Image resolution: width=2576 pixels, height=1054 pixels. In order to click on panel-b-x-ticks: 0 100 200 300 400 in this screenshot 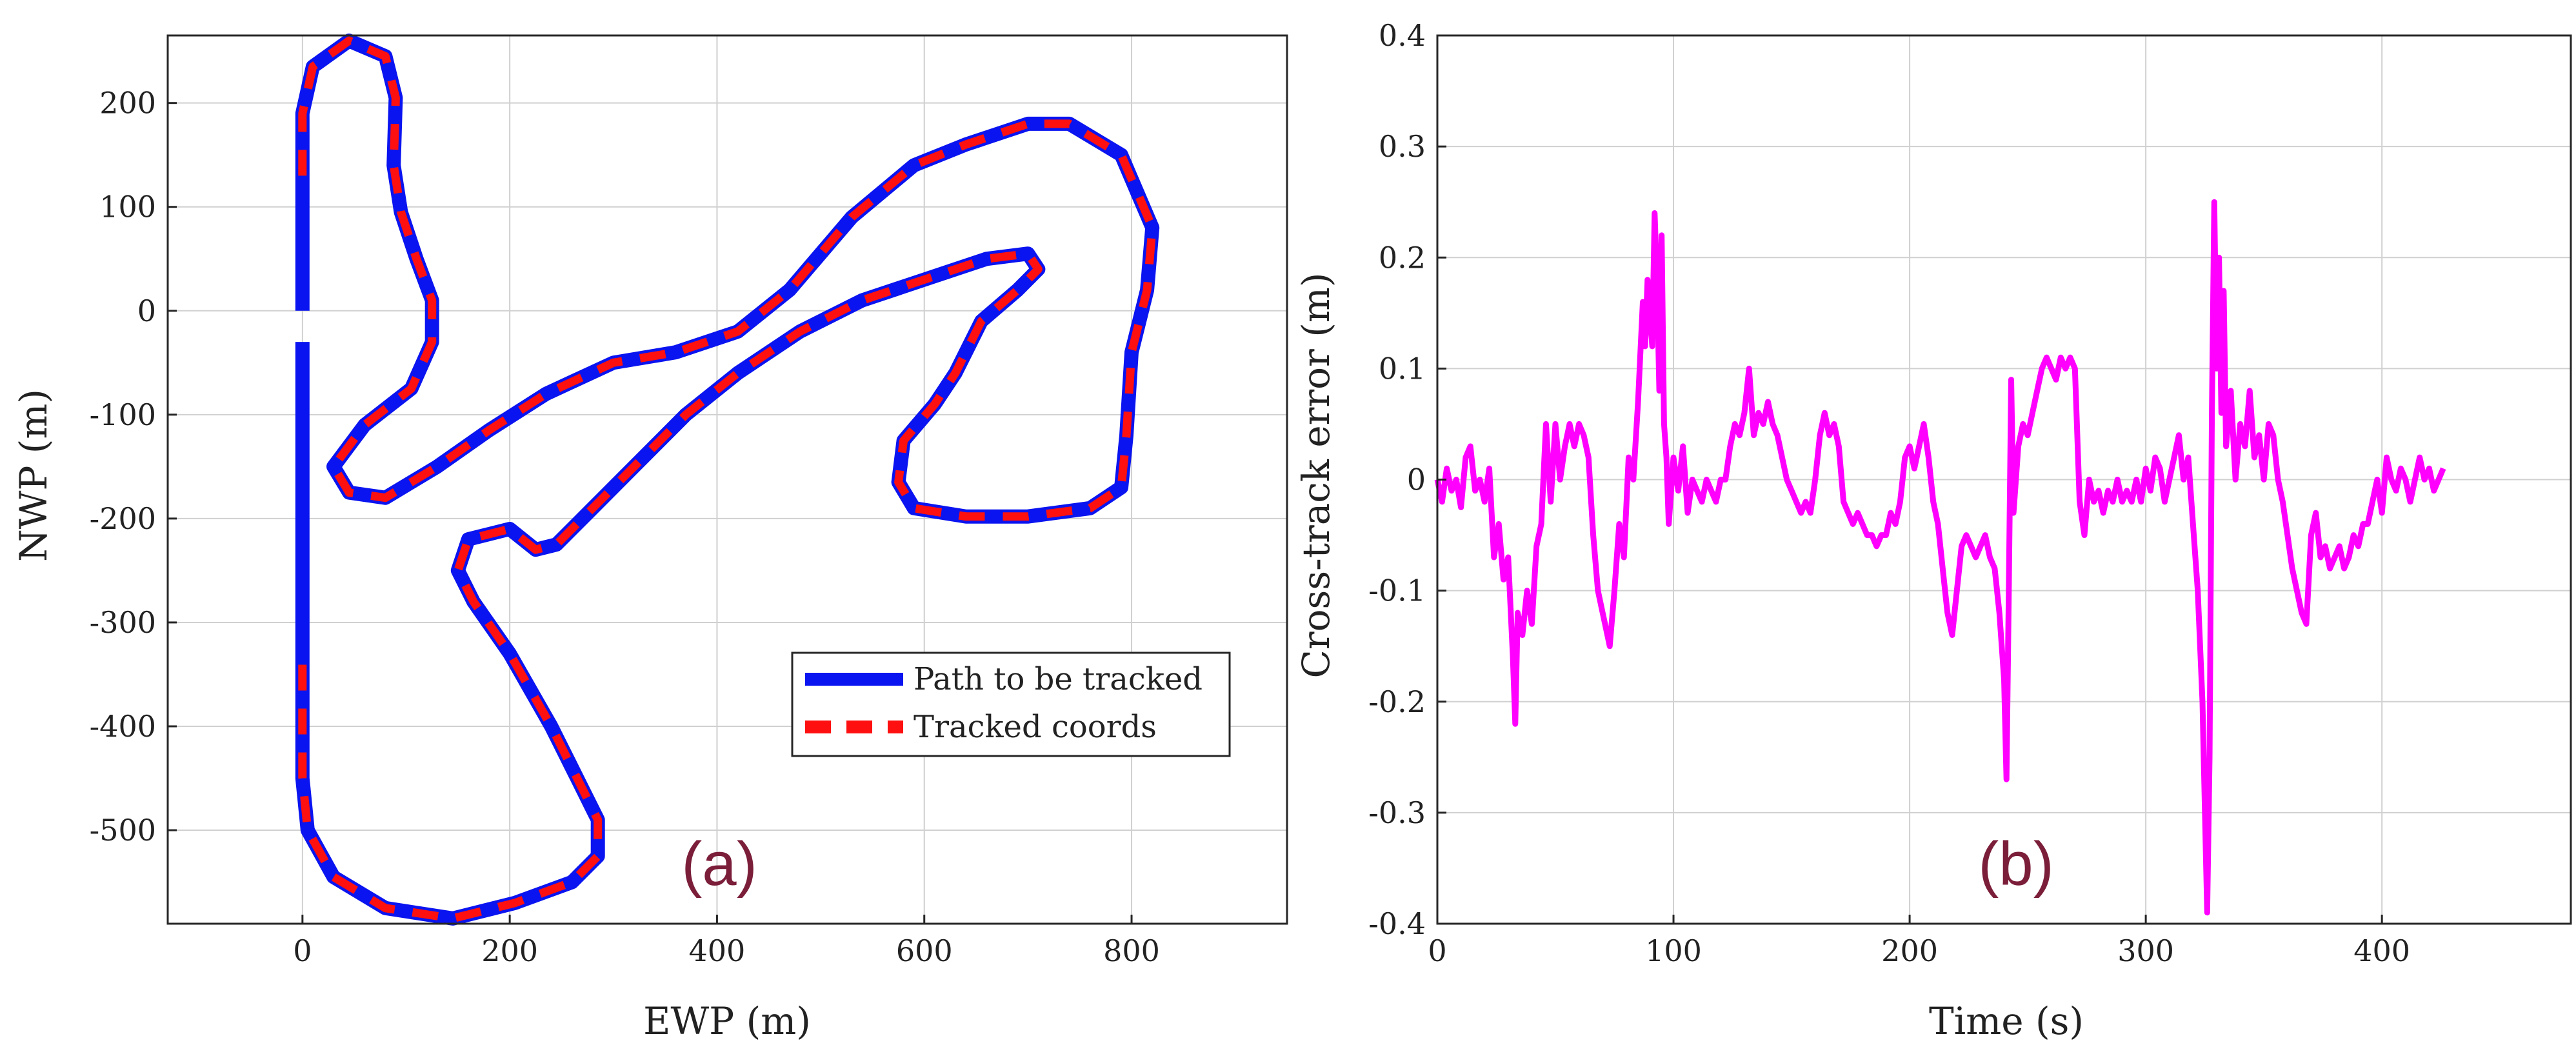, I will do `click(1919, 941)`.